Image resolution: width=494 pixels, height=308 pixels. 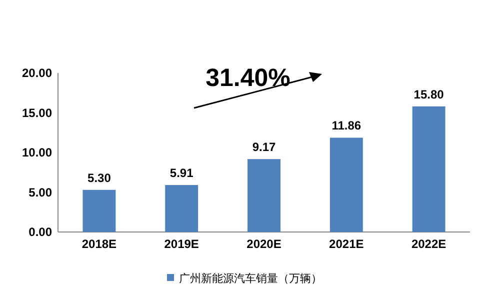 What do you see at coordinates (346, 244) in the screenshot?
I see `x-tick-label: 2021E` at bounding box center [346, 244].